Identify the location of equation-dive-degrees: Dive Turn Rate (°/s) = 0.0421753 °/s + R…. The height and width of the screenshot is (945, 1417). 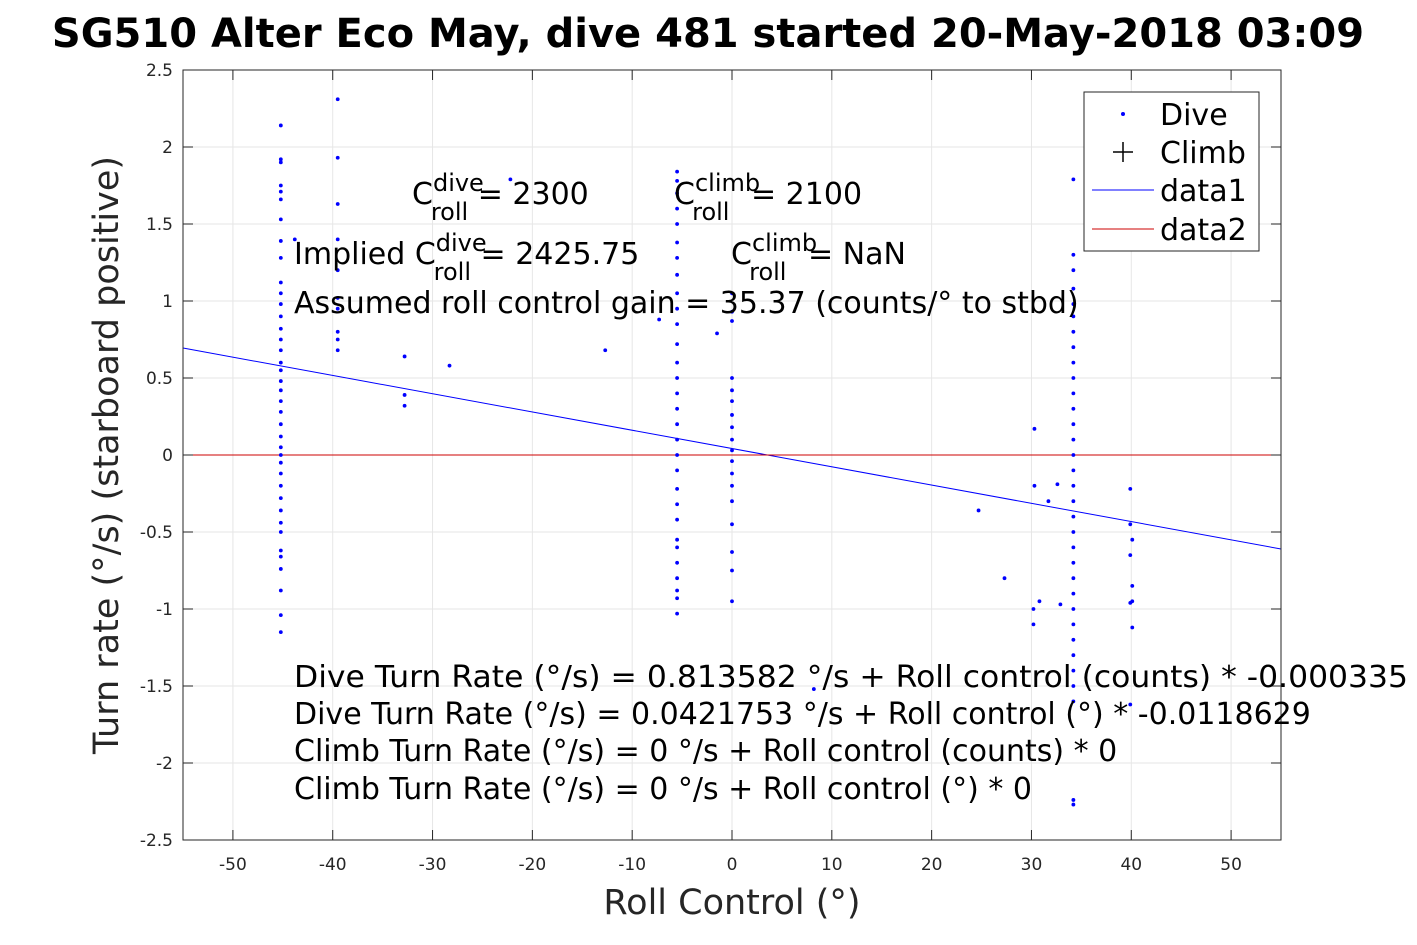
(802, 714).